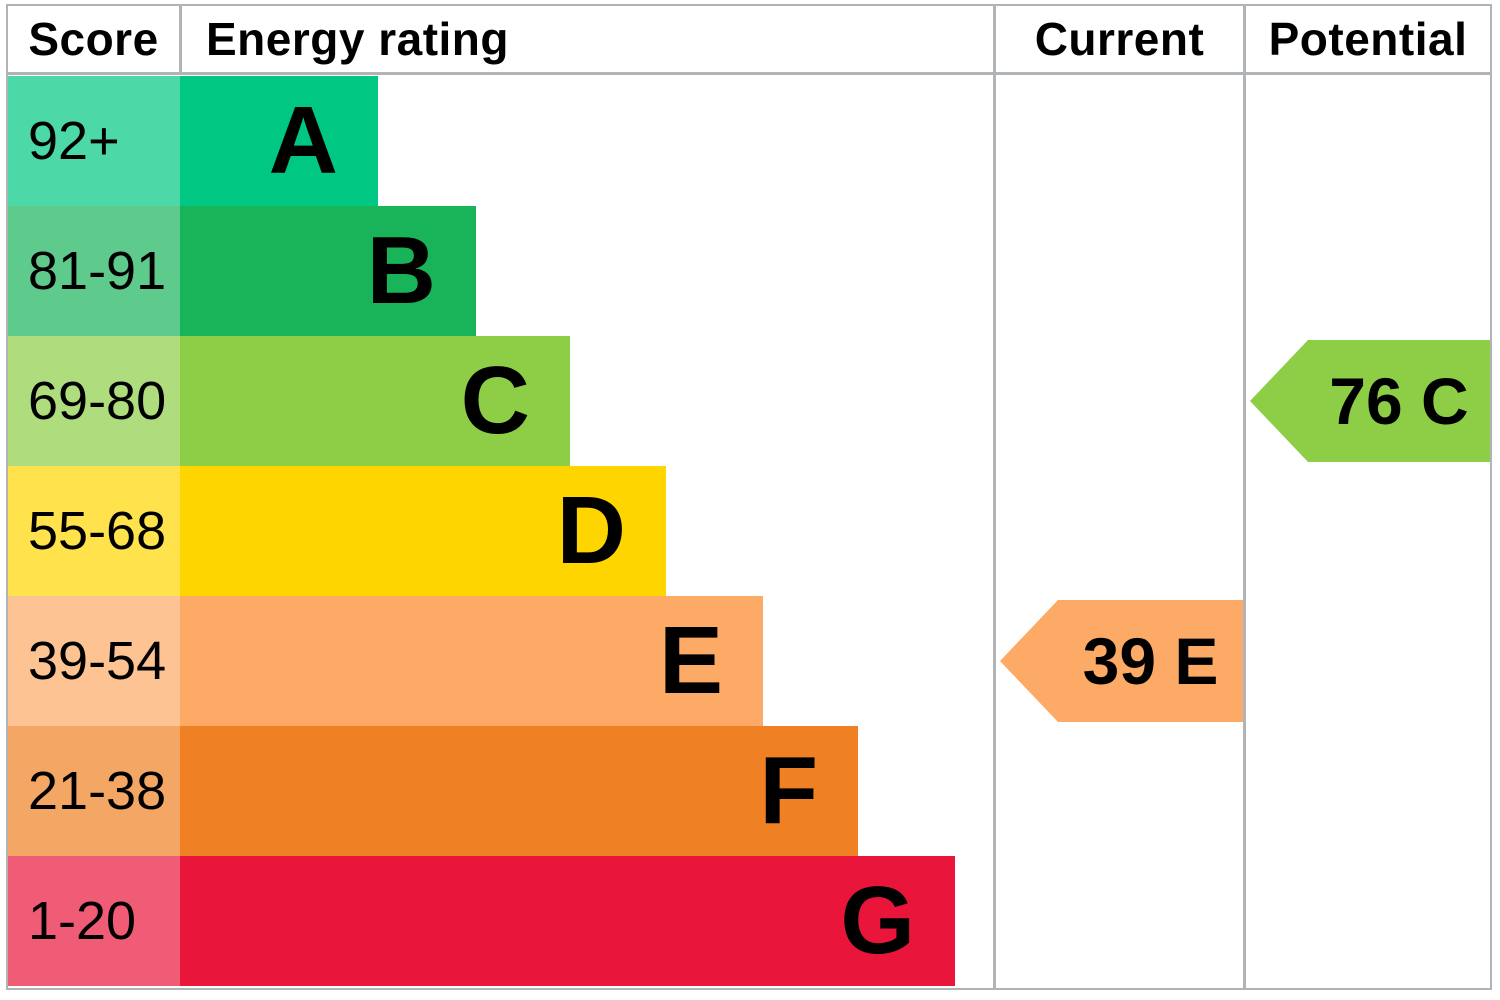 This screenshot has height=1000, width=1500. I want to click on band-e-score-range: 39-54, so click(94, 661).